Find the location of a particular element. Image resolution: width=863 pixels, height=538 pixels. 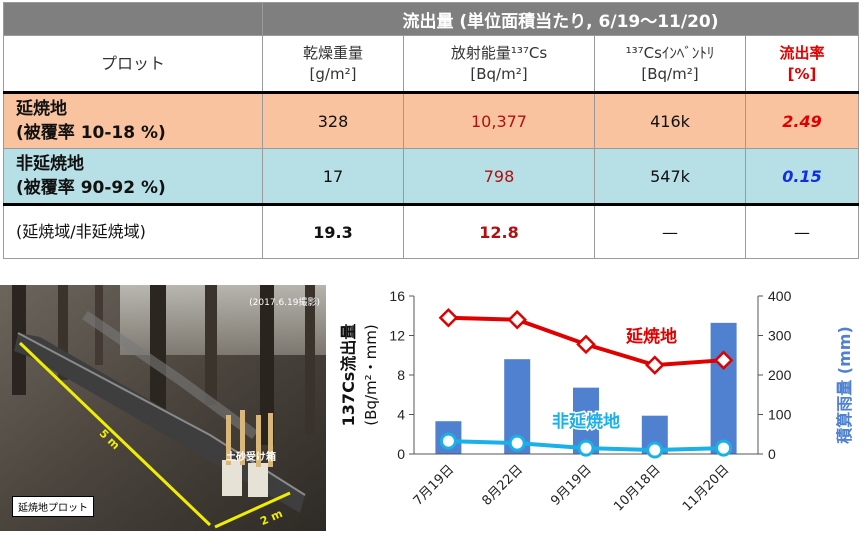

left-axis-title: 137Cs流出量 is located at coordinates (348, 375).